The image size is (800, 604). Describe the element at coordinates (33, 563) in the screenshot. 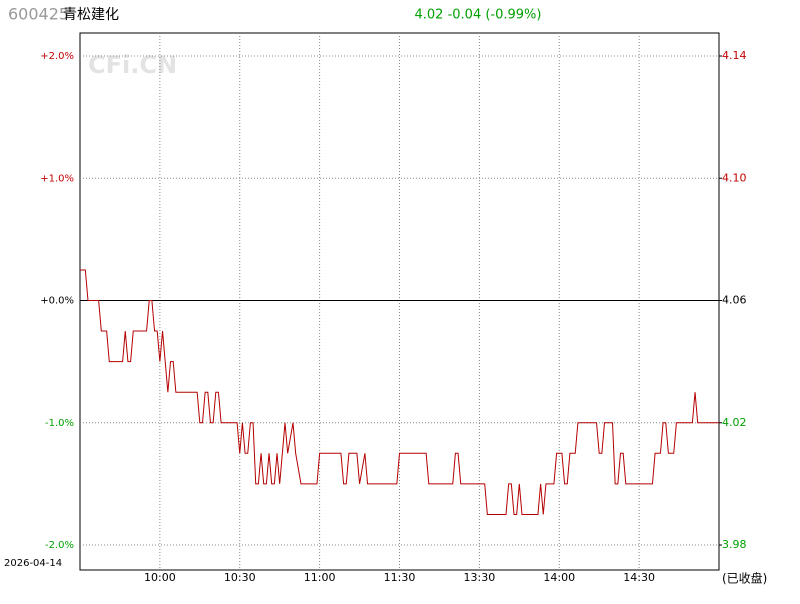

I see `date: 2026-04-14` at that location.